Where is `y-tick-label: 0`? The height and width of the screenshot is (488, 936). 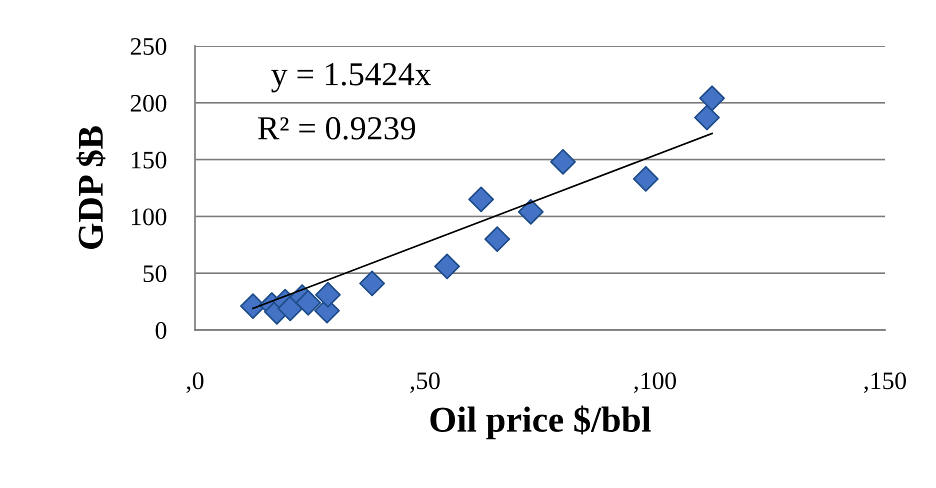
y-tick-label: 0 is located at coordinates (161, 330).